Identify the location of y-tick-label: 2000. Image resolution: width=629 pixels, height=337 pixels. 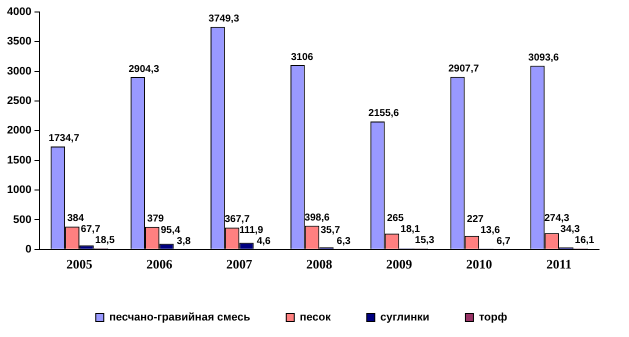
(19, 130).